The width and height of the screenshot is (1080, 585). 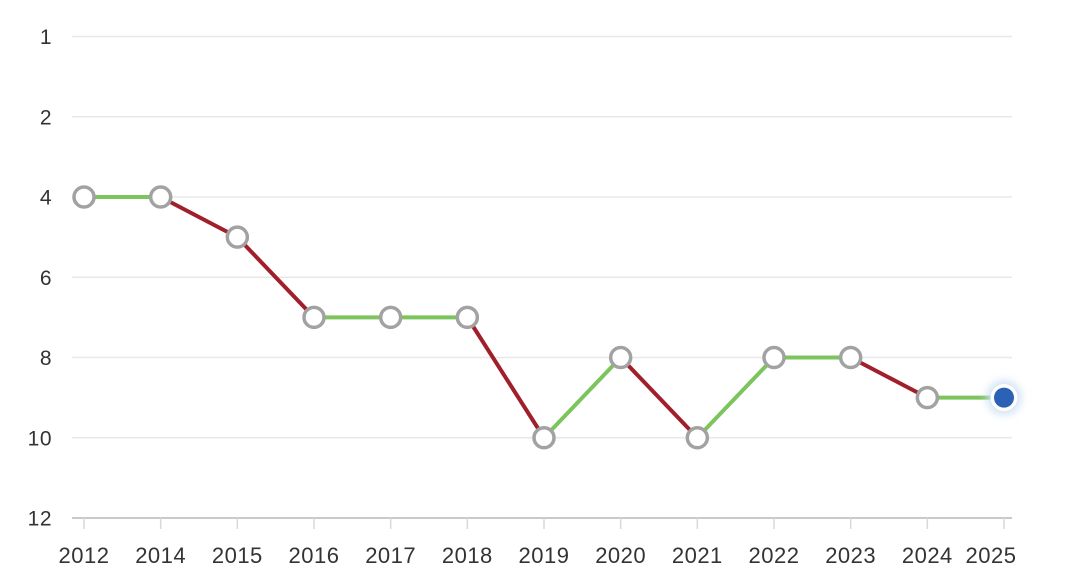 I want to click on x-tick-label: 2012, so click(x=84, y=555).